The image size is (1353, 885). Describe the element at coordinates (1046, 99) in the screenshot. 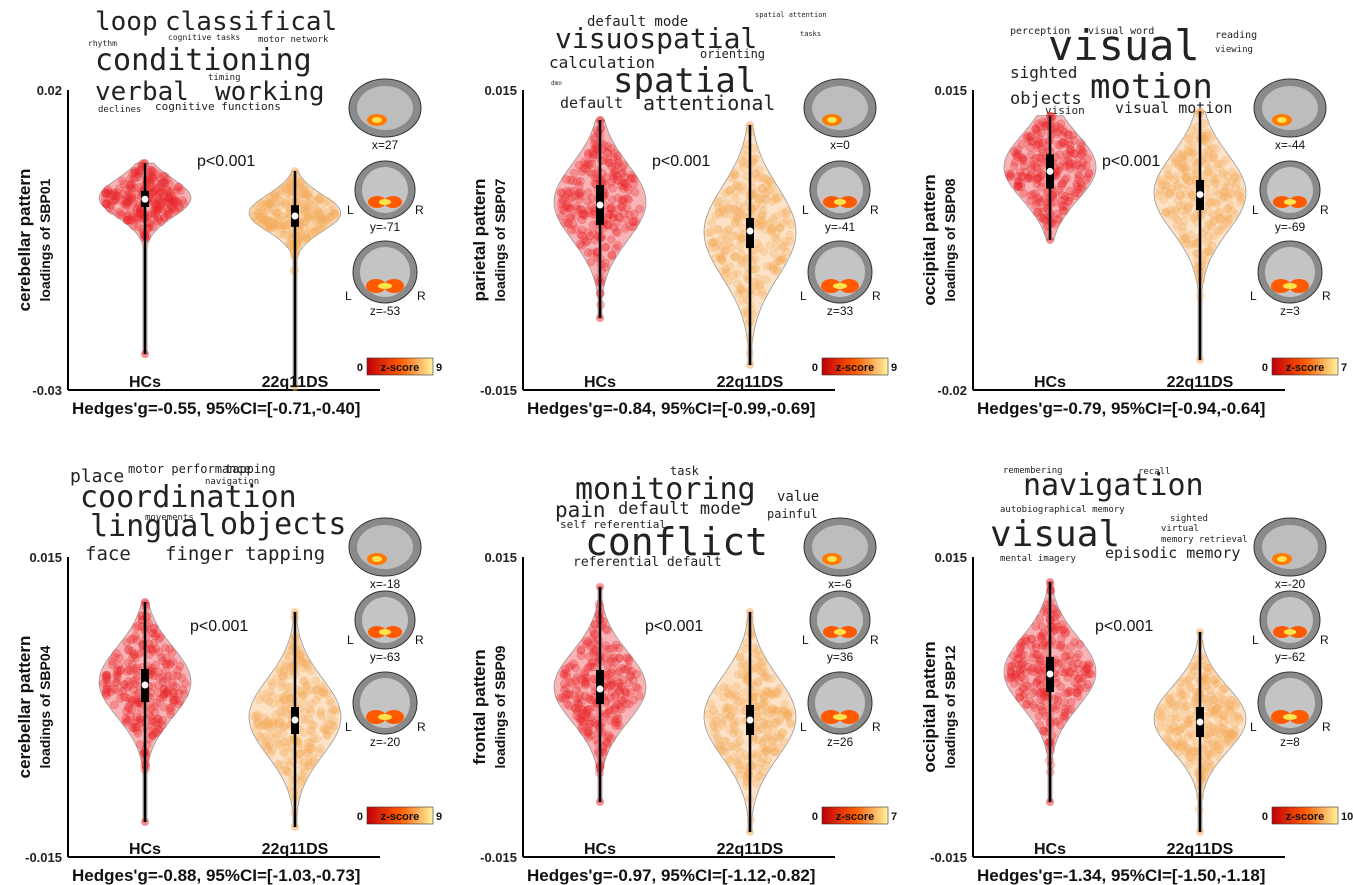

I see `word-cloud-term: objects` at that location.